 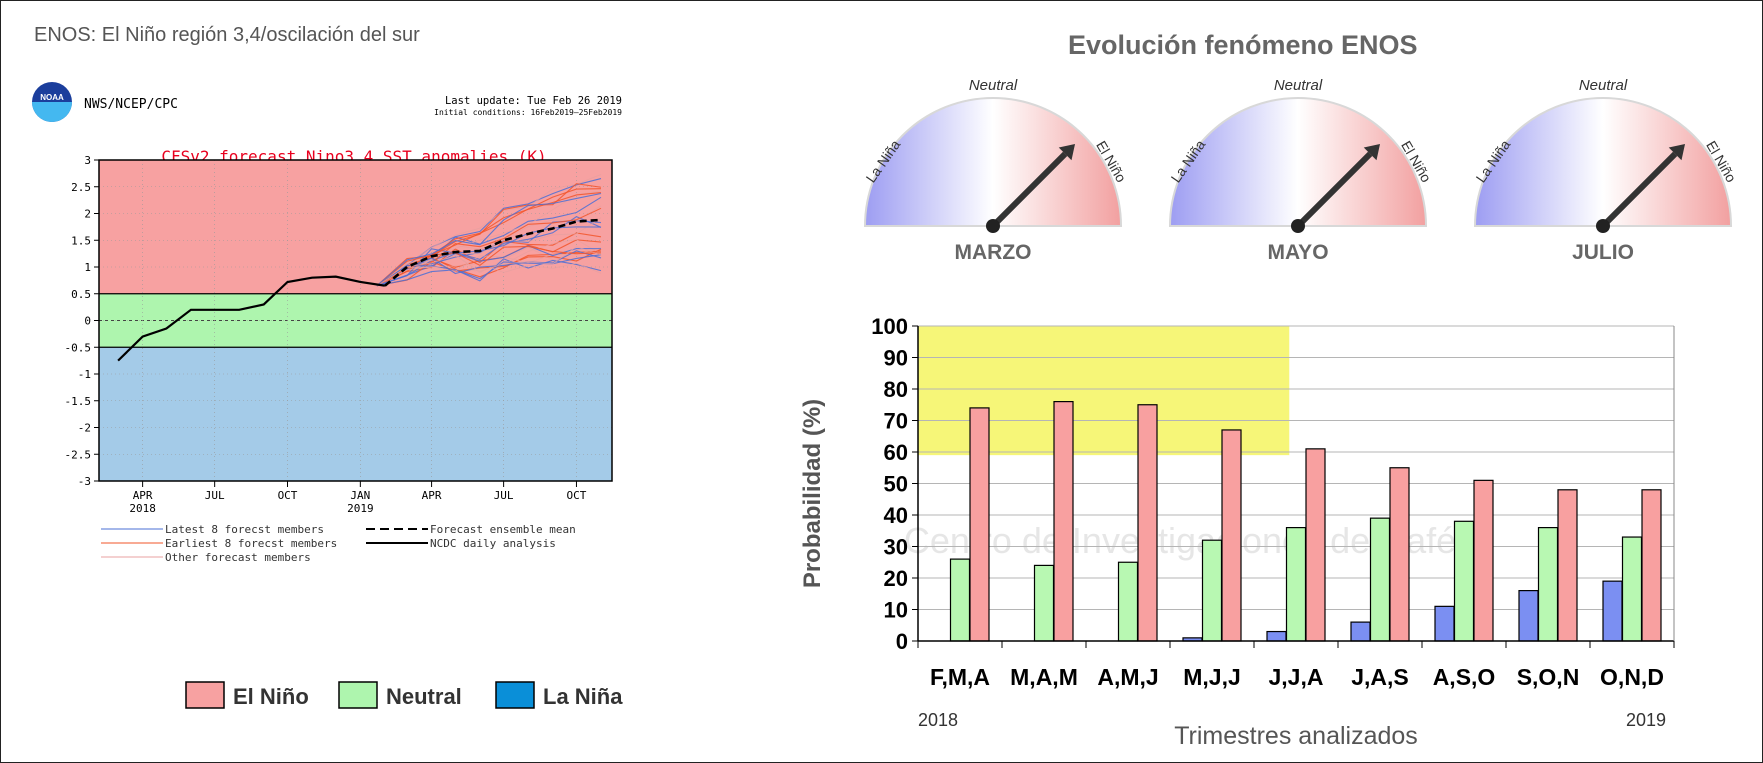 What do you see at coordinates (1464, 677) in the screenshot?
I see `bar-category-label-6: A,S,O` at bounding box center [1464, 677].